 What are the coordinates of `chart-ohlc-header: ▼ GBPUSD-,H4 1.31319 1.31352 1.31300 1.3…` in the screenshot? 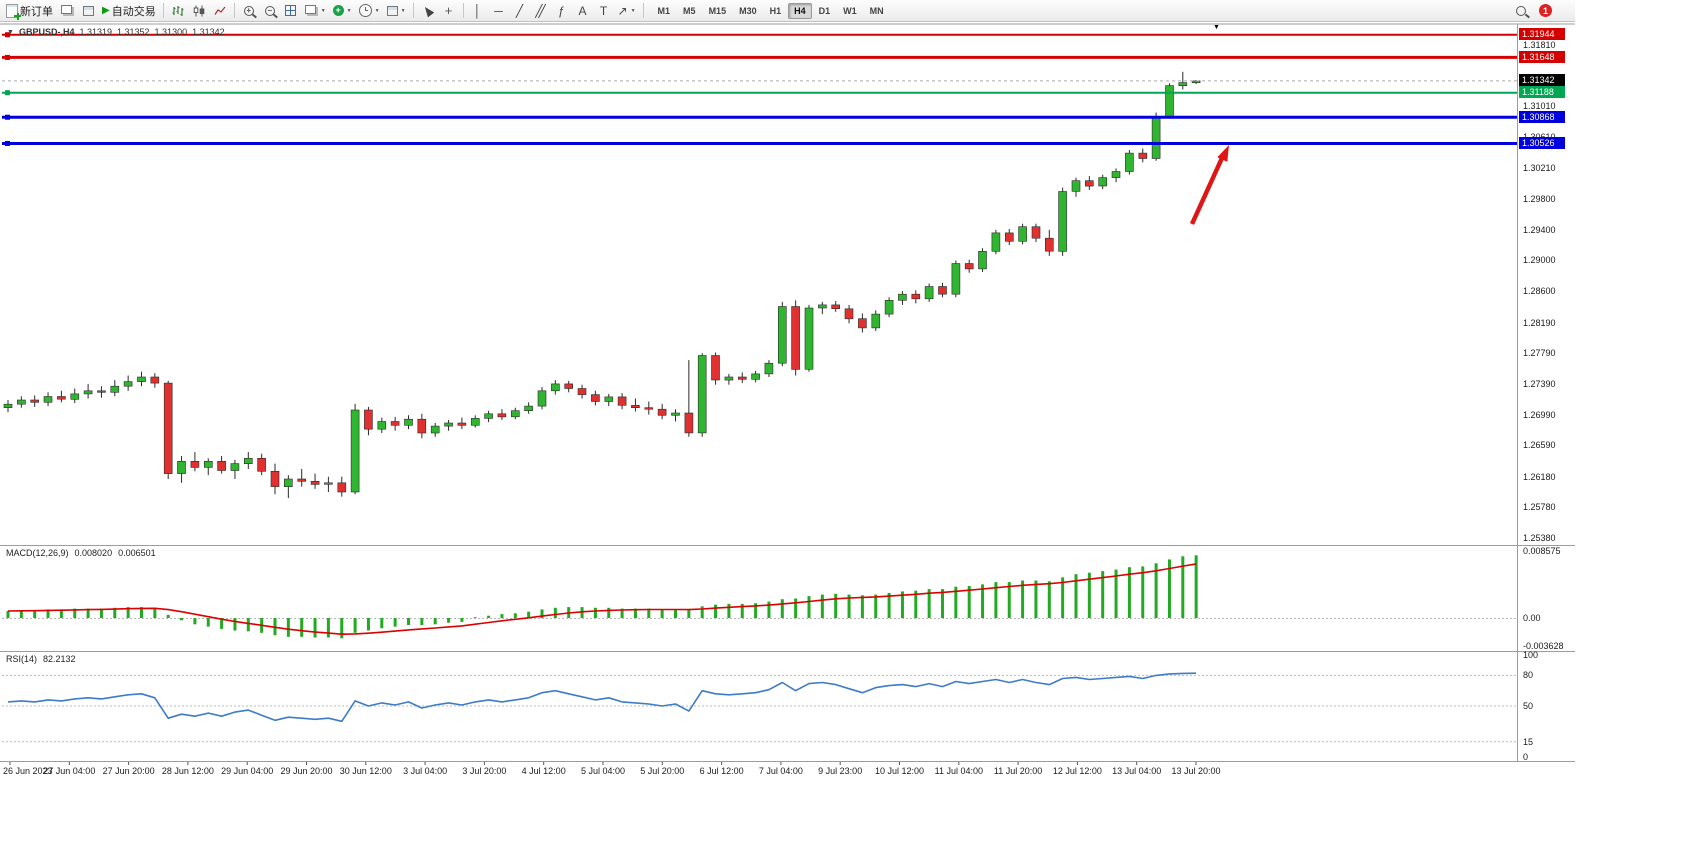 It's located at (116, 32).